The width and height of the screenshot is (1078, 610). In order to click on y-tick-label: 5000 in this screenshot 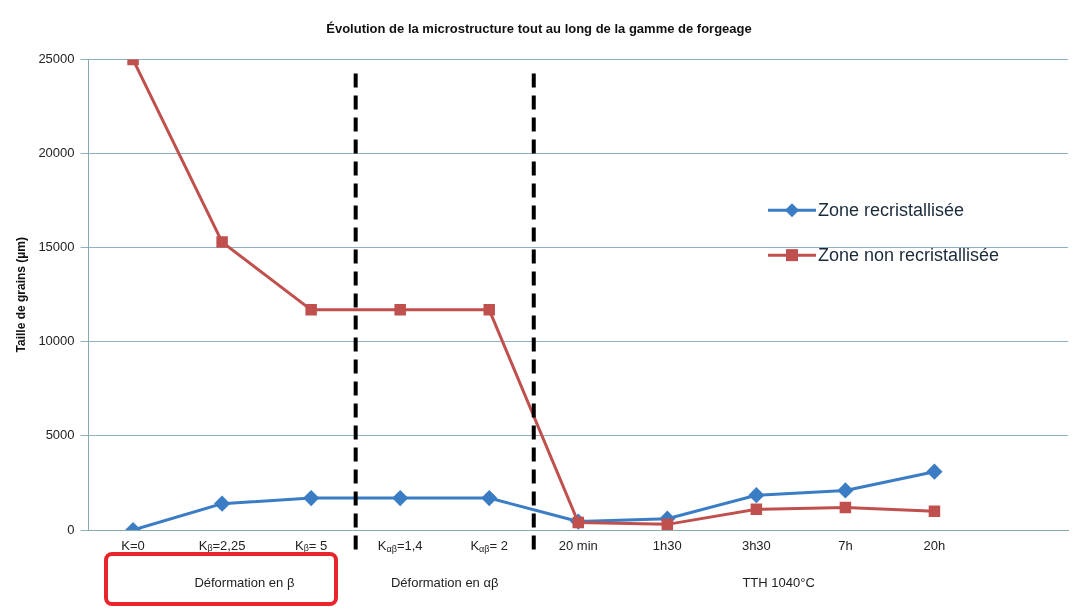, I will do `click(60, 435)`.